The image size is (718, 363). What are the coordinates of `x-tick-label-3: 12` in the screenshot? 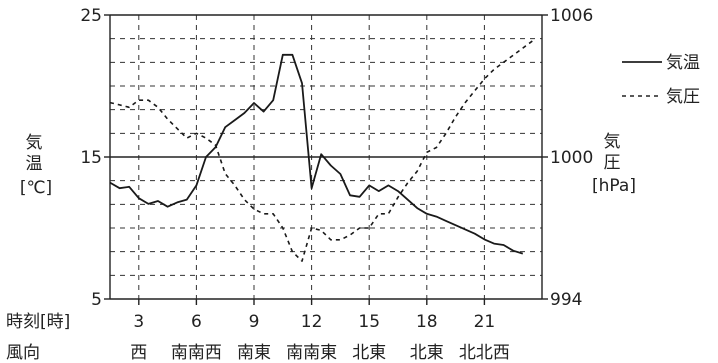 It's located at (312, 322).